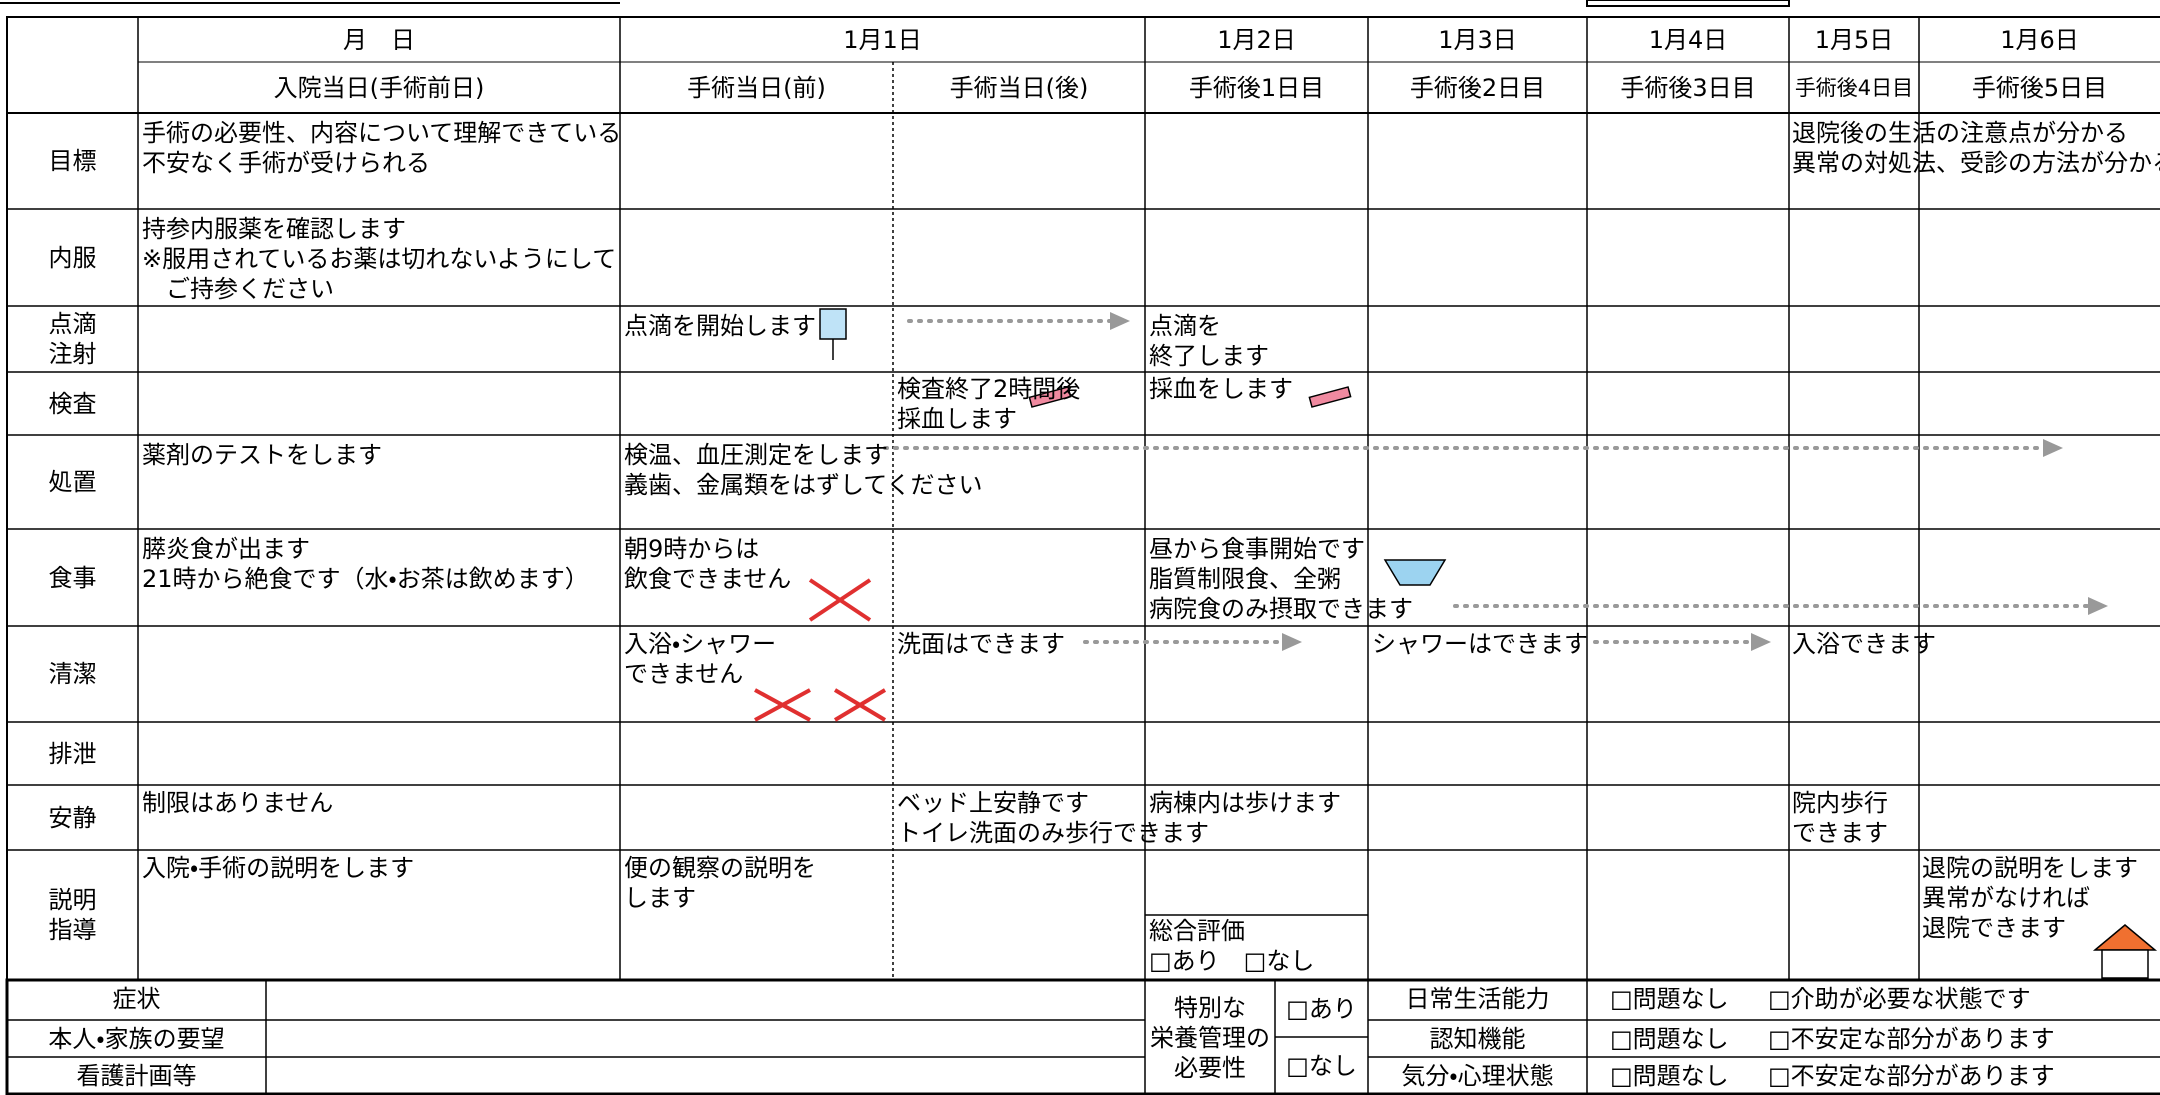 The width and height of the screenshot is (2160, 1095). I want to click on cell-text: 昼から食事開始です, so click(1257, 549).